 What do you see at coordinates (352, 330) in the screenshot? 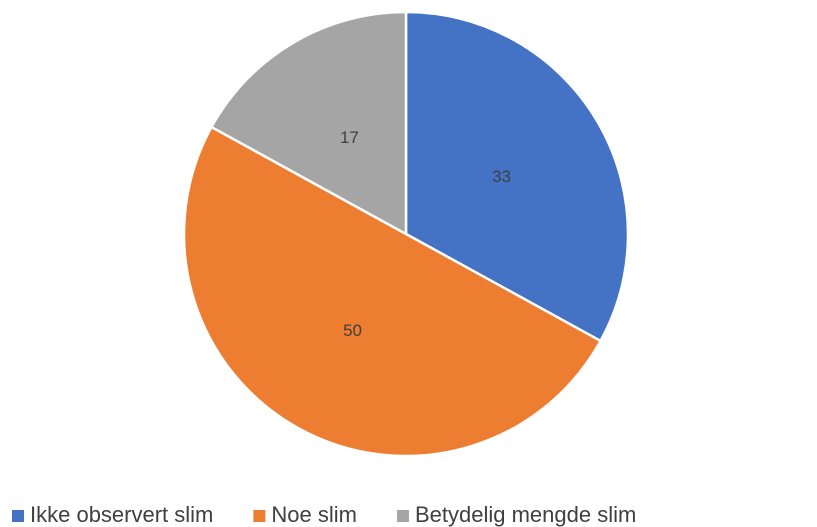
I see `data-label: 50` at bounding box center [352, 330].